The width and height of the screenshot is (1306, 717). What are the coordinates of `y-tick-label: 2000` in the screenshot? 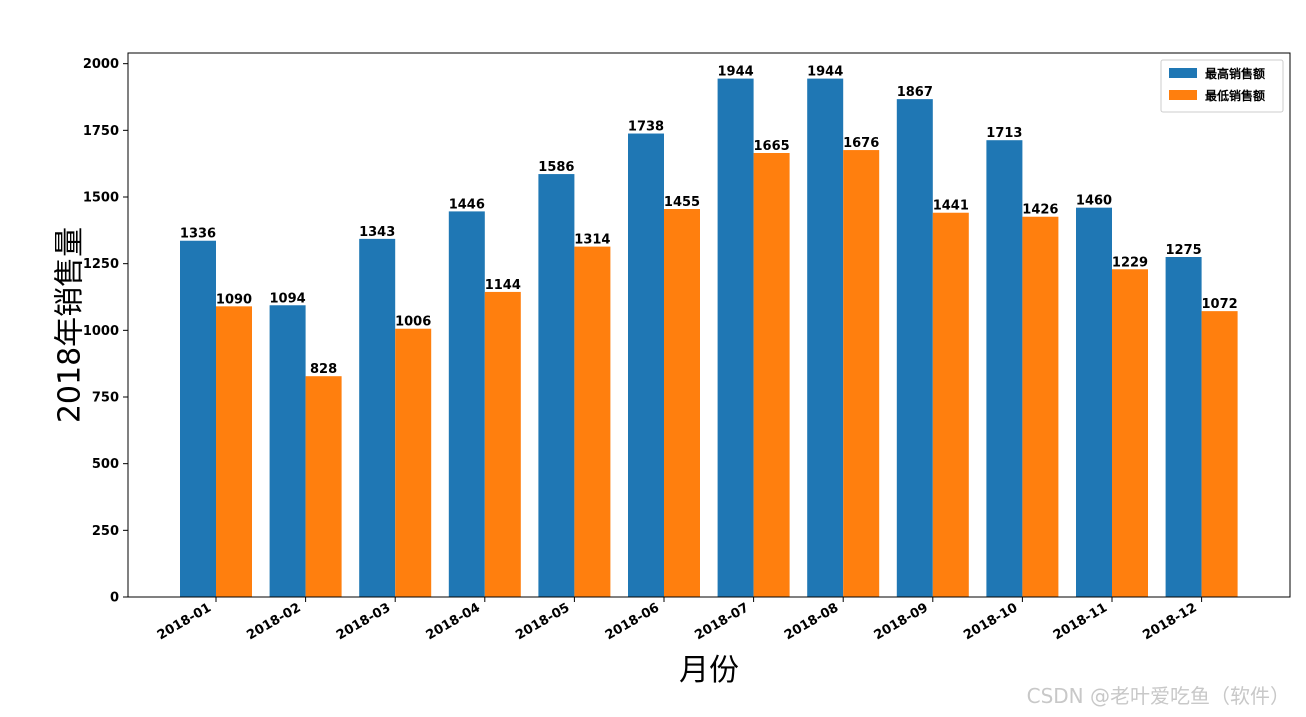 It's located at (101, 64).